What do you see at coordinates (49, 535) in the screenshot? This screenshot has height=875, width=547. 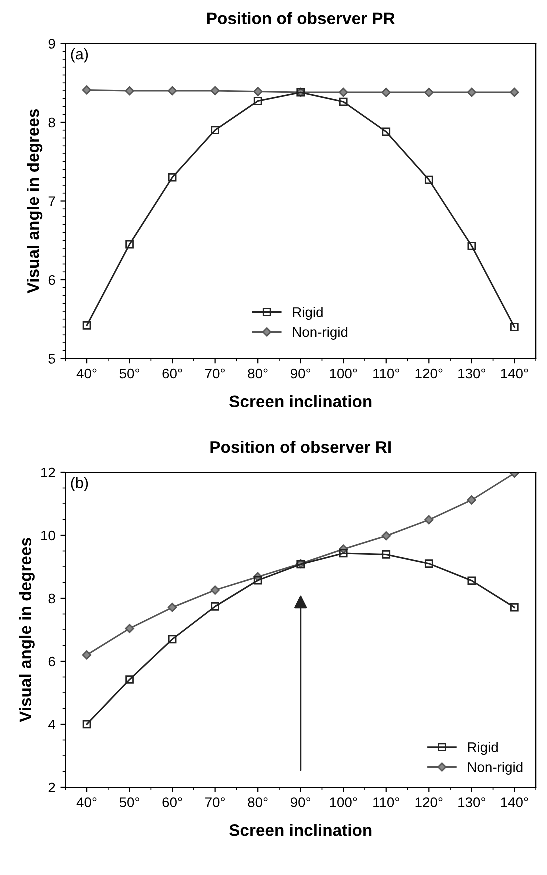 I see `y-tick-label: 10` at bounding box center [49, 535].